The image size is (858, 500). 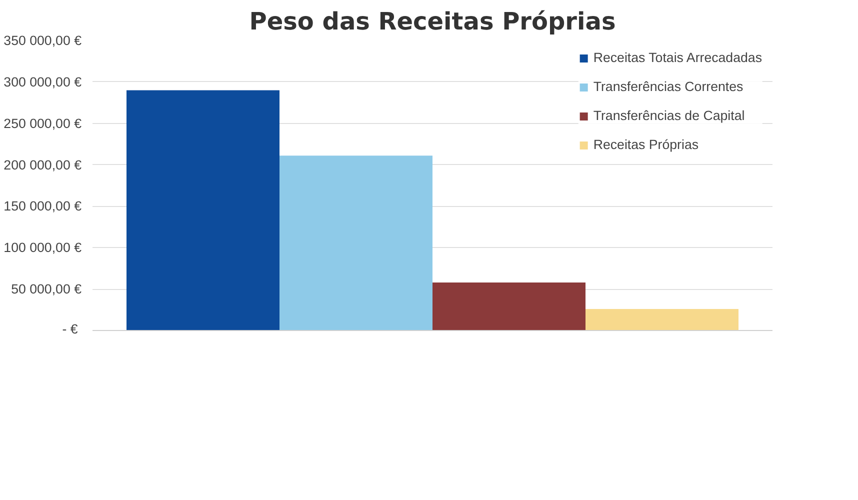 What do you see at coordinates (46, 289) in the screenshot?
I see `y-tick-label: 50 000,00 €` at bounding box center [46, 289].